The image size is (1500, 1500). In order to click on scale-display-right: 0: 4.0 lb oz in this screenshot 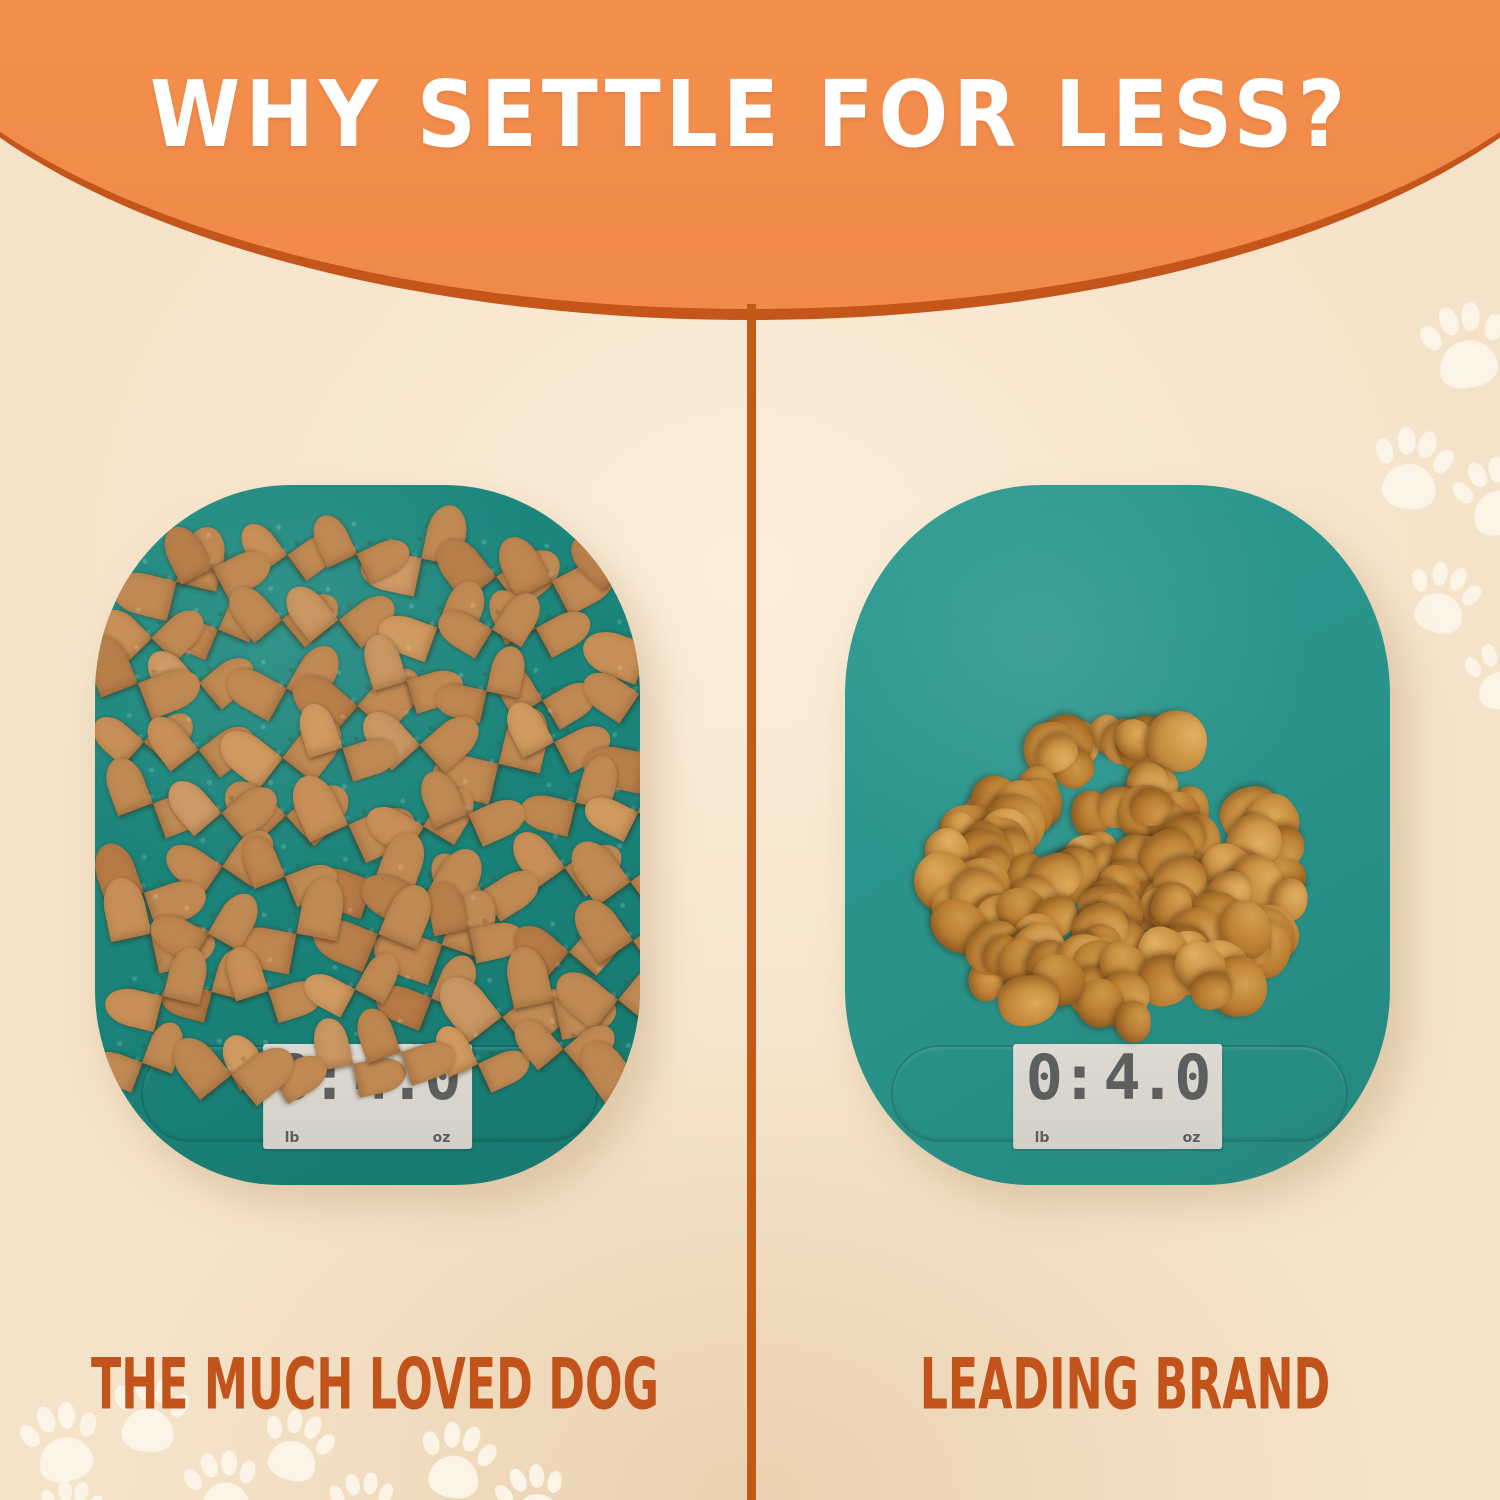, I will do `click(1117, 1097)`.